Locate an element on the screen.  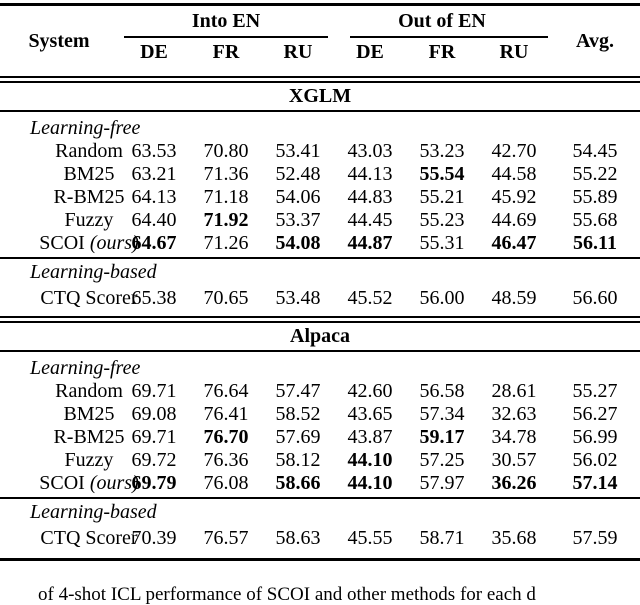
score-cell: 44.58 is located at coordinates (514, 174).